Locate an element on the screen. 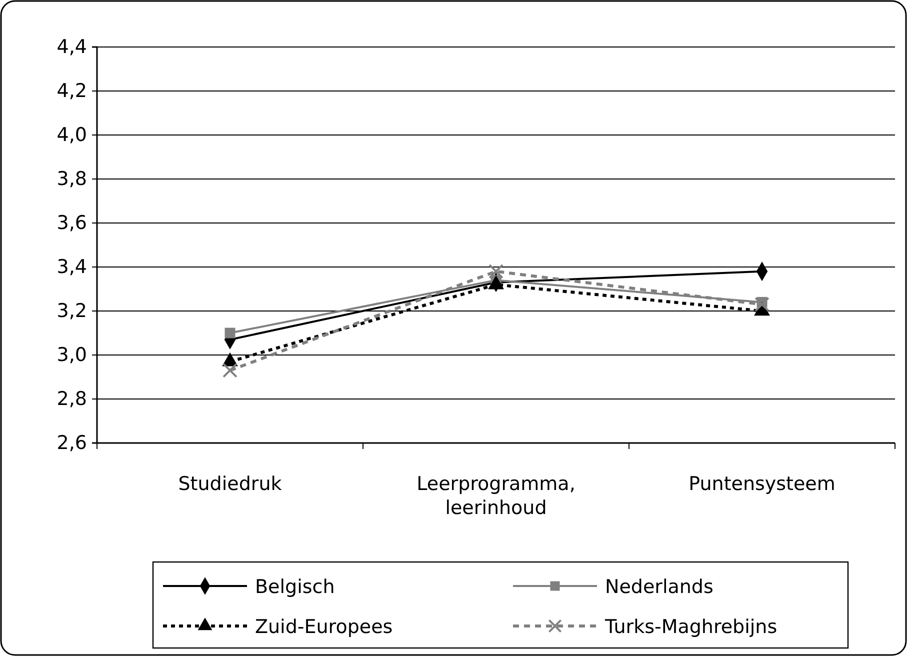 This screenshot has height=657, width=908. y-tick-label: 3,2 is located at coordinates (71, 311).